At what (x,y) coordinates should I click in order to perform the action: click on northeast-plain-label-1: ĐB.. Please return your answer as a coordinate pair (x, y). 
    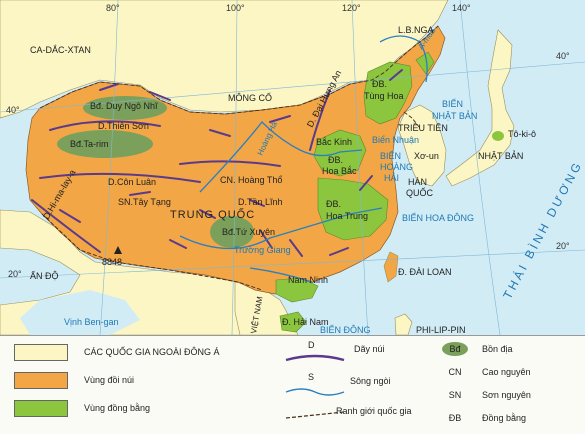
    Looking at the image, I should click on (380, 84).